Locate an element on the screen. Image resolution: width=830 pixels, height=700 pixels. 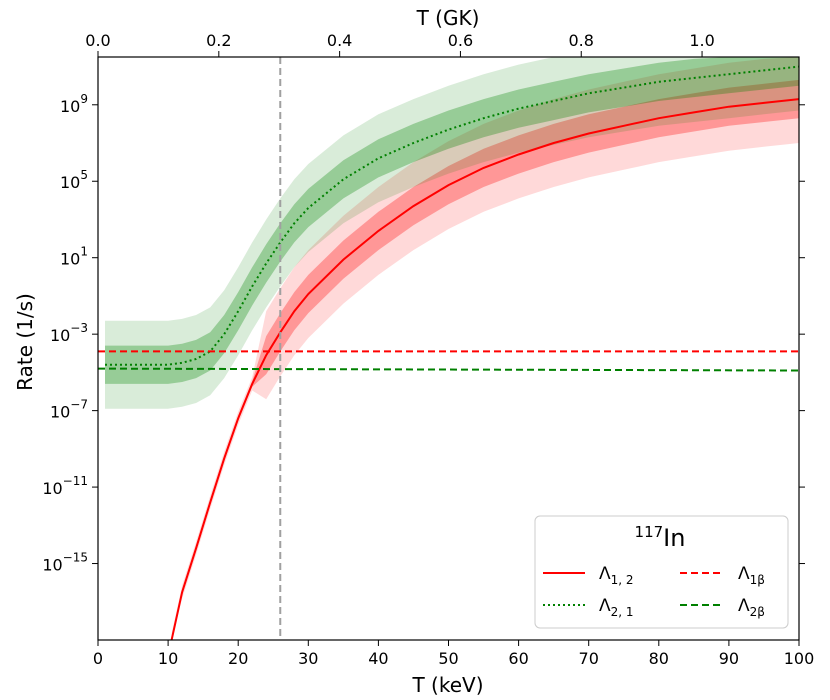
x-tick-label: 90 is located at coordinates (729, 658).